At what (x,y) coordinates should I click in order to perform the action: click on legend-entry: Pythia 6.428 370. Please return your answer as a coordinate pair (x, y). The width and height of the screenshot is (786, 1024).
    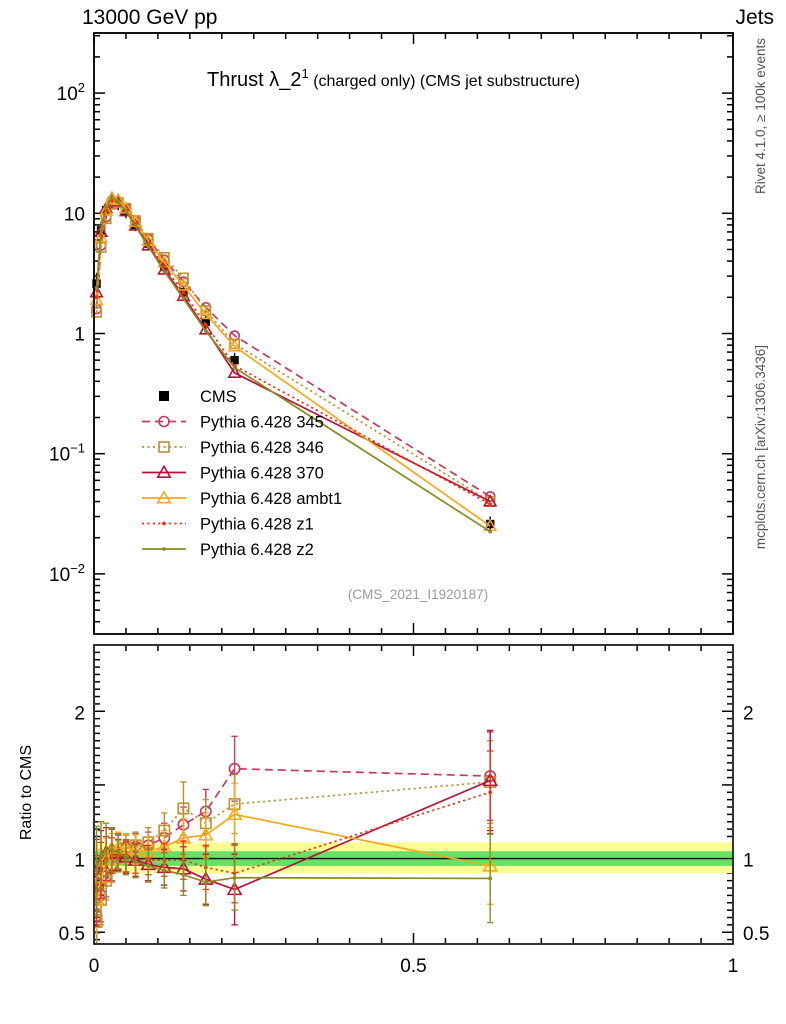
    Looking at the image, I should click on (233, 474).